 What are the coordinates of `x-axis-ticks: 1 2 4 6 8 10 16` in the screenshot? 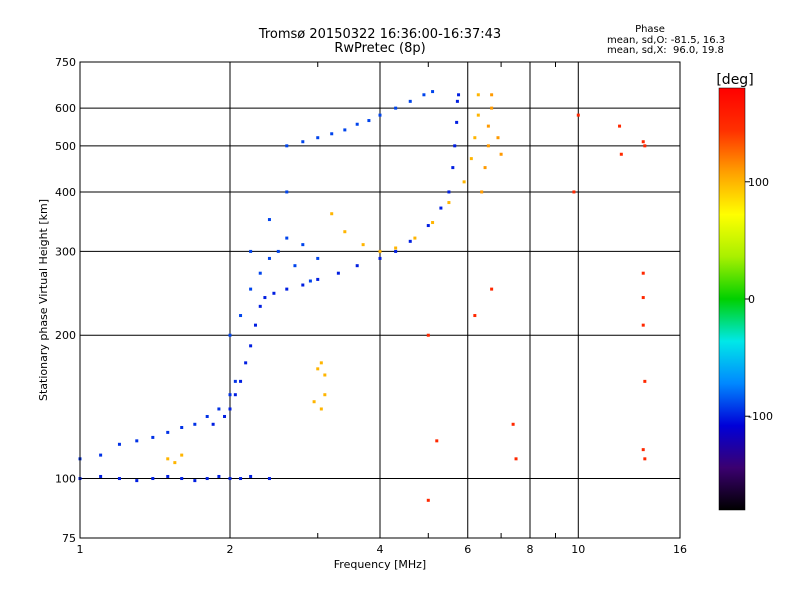 It's located at (382, 549).